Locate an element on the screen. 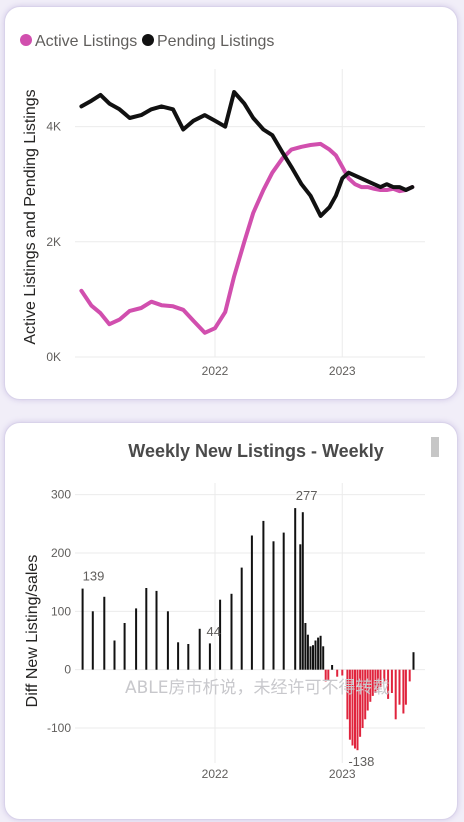 The height and width of the screenshot is (822, 464). data-label: 277 is located at coordinates (307, 495).